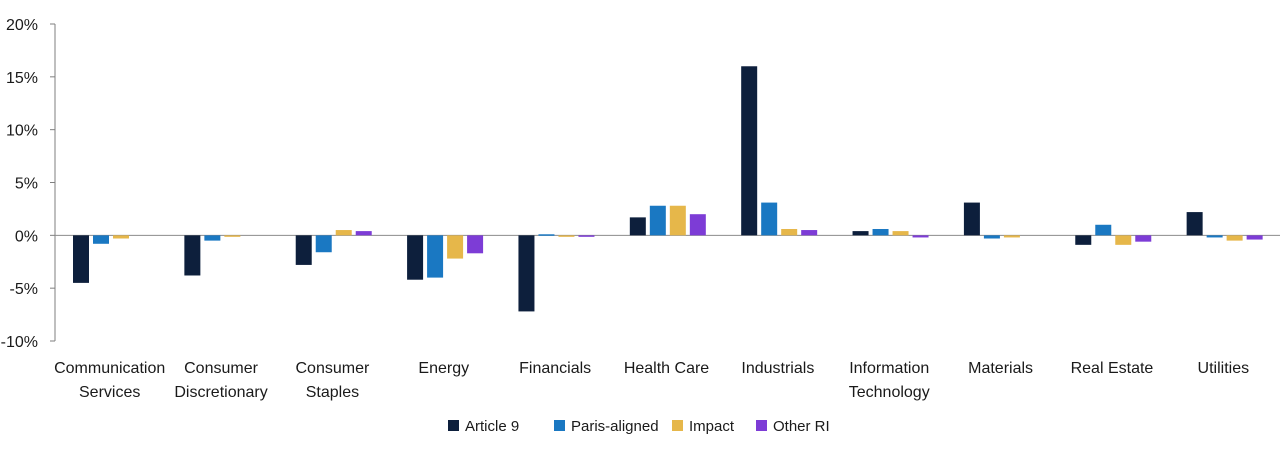  What do you see at coordinates (220, 392) in the screenshot?
I see `x-tick-label: Discretionary` at bounding box center [220, 392].